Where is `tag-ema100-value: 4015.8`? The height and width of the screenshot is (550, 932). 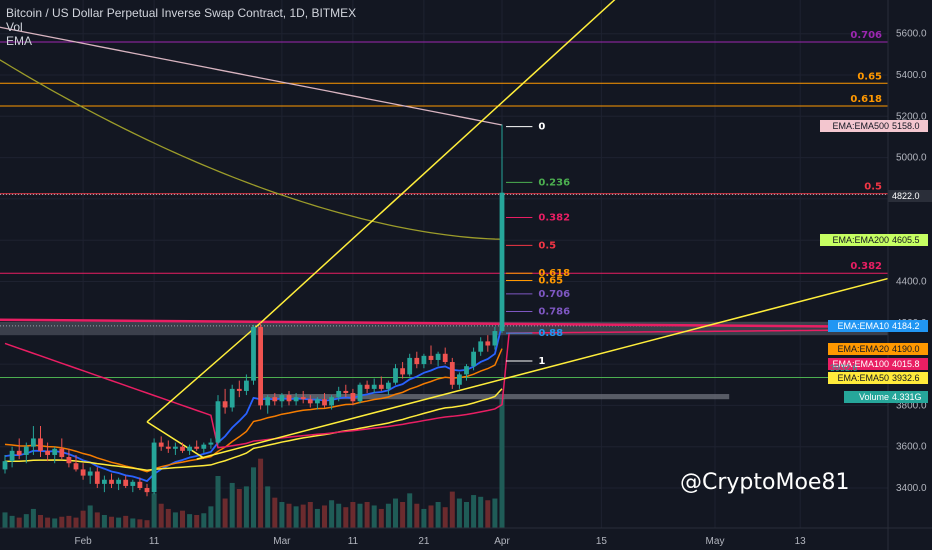
tag-ema100-value: 4015.8 is located at coordinates (906, 364).